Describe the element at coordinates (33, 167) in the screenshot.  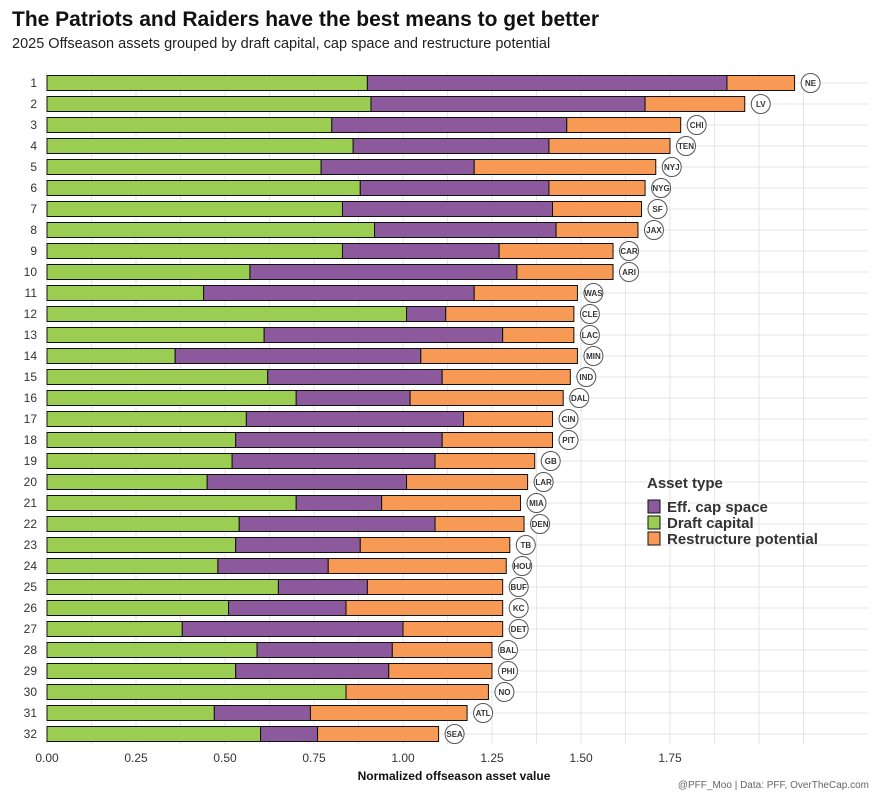
I see `y-tick-label: 5` at that location.